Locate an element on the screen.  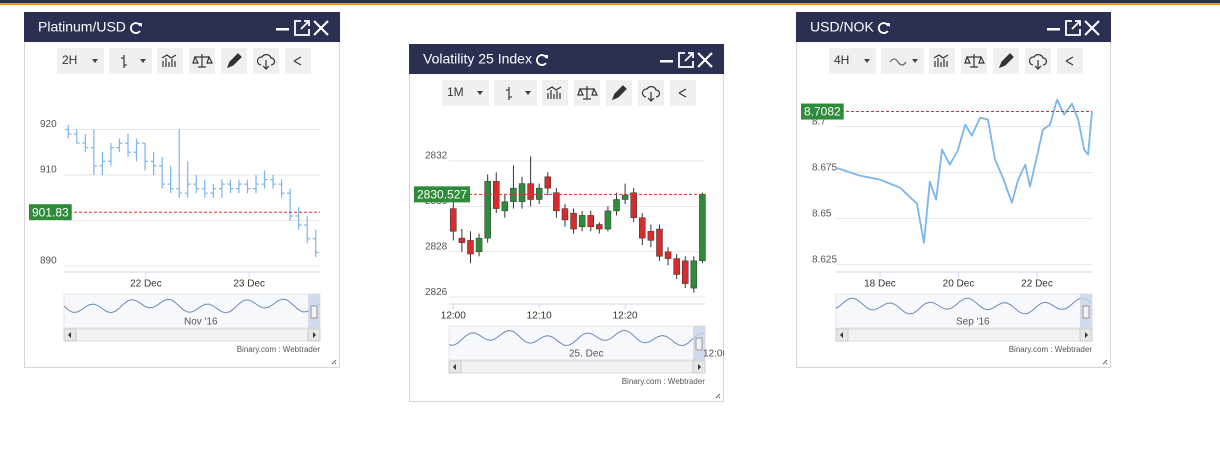
current-price-label: 2830.527 is located at coordinates (442, 195).